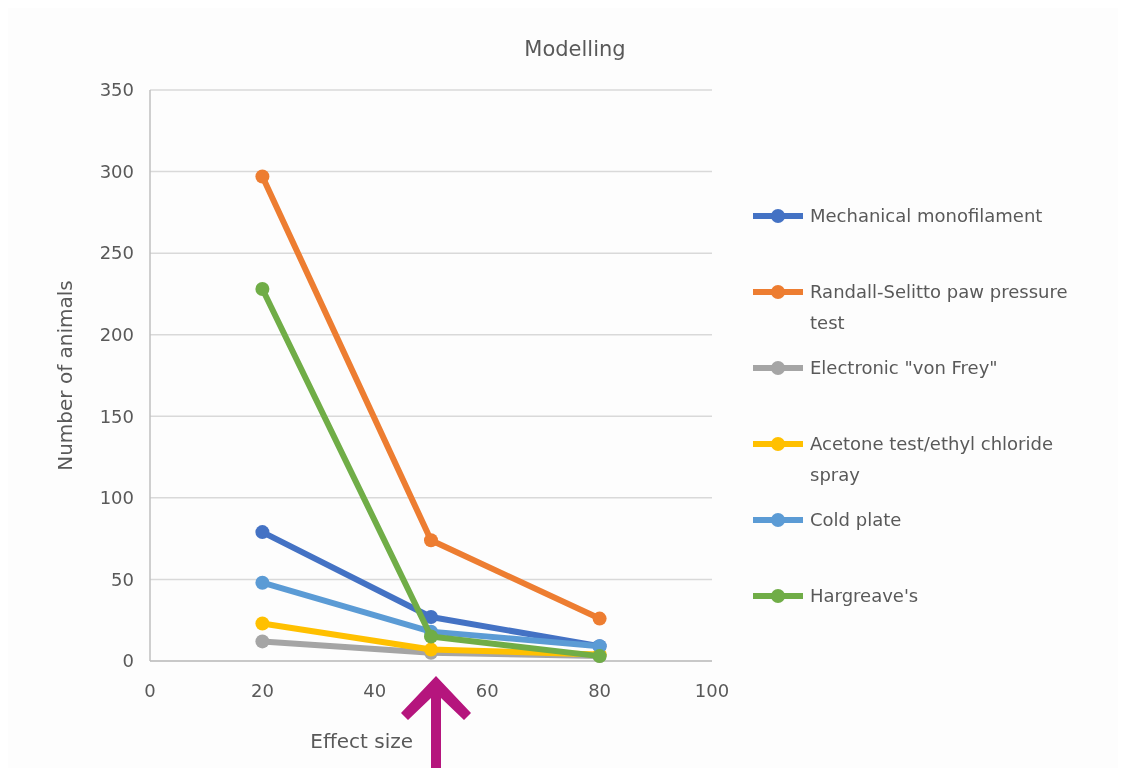 This screenshot has height=777, width=1126. I want to click on legend-label: Electronic "von Frey", so click(904, 368).